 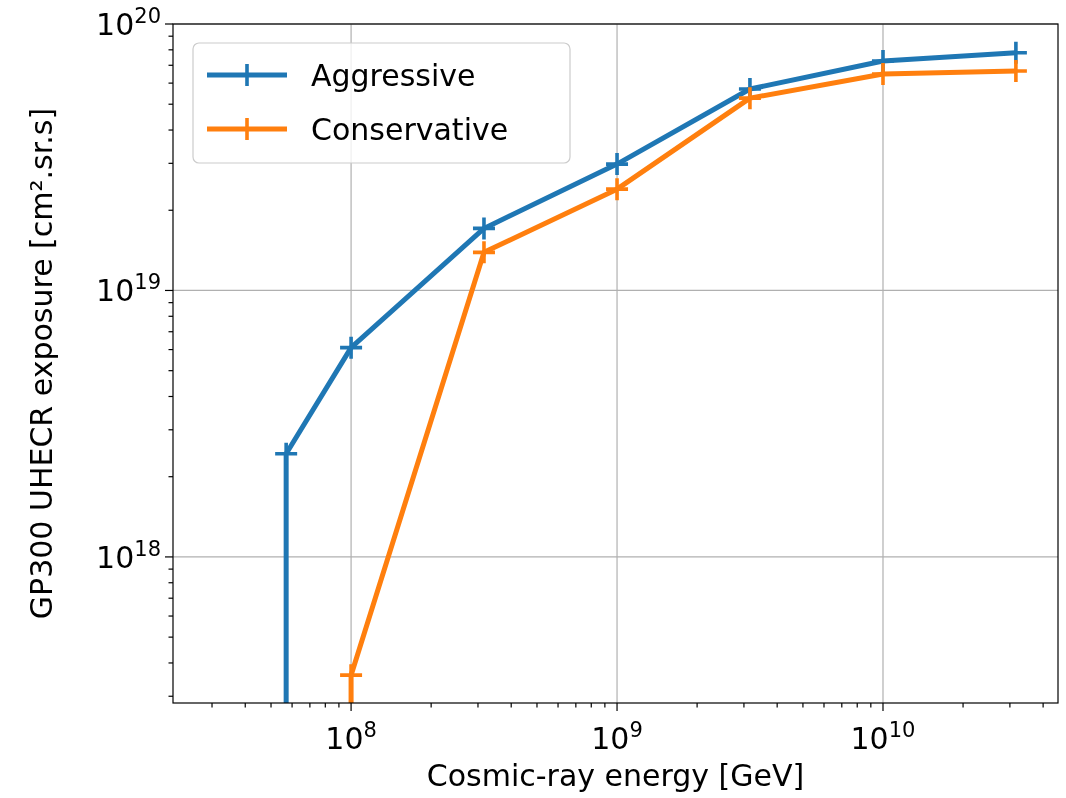 I want to click on y-axis-title: GP300 UHECR exposure [cm².sr.s], so click(x=41, y=363).